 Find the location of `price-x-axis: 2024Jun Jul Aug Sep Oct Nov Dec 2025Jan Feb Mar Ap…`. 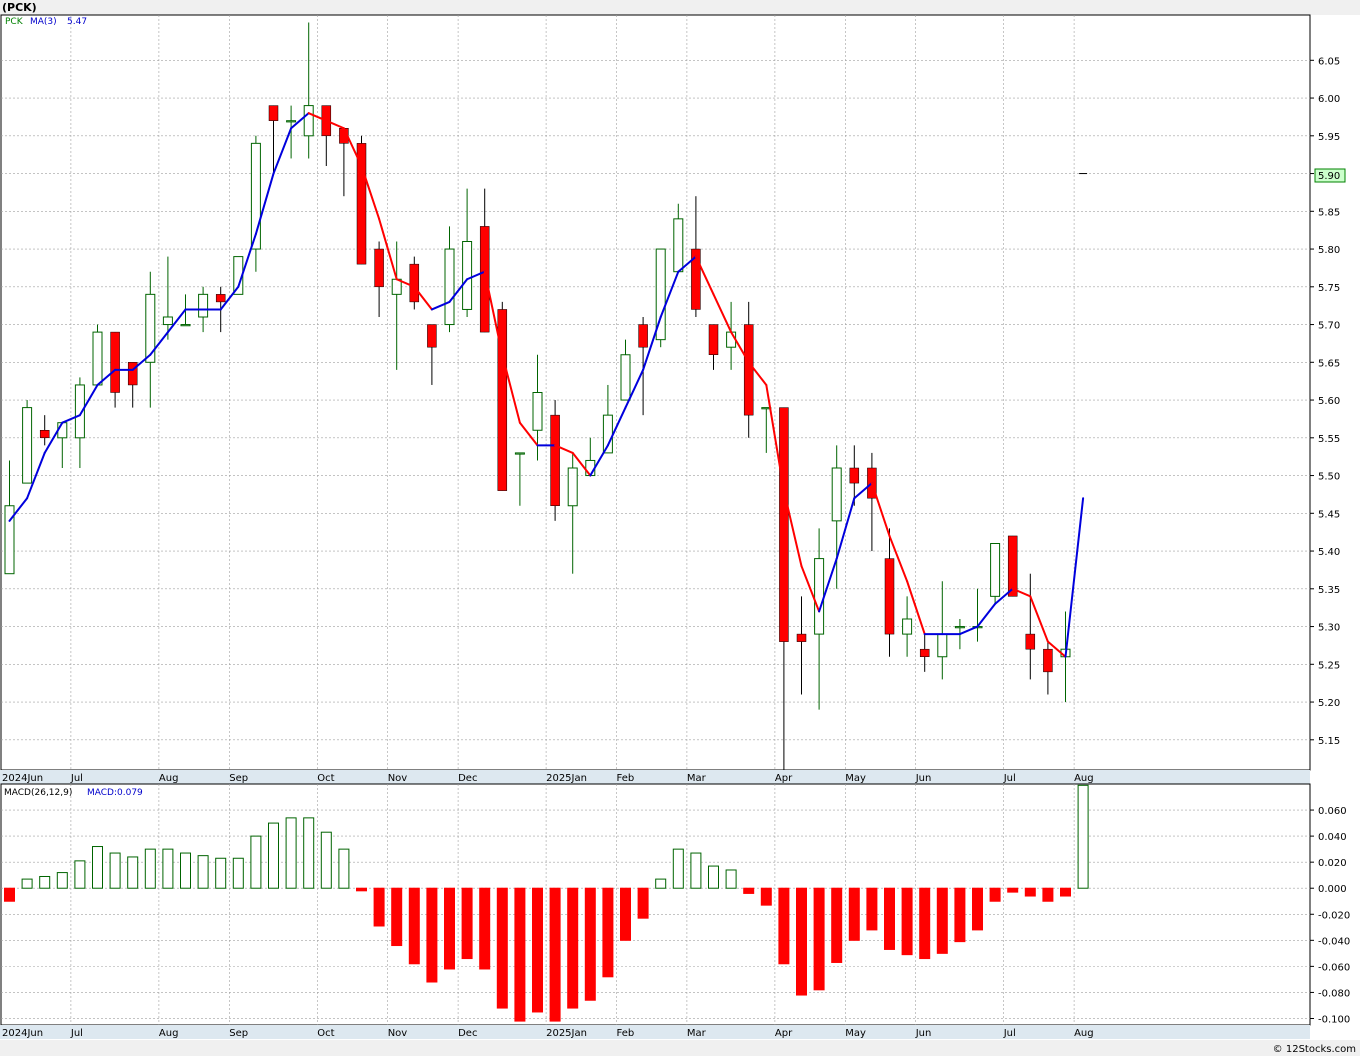

price-x-axis: 2024Jun Jul Aug Sep Oct Nov Dec 2025Jan Feb Mar Ap… is located at coordinates (548, 778).